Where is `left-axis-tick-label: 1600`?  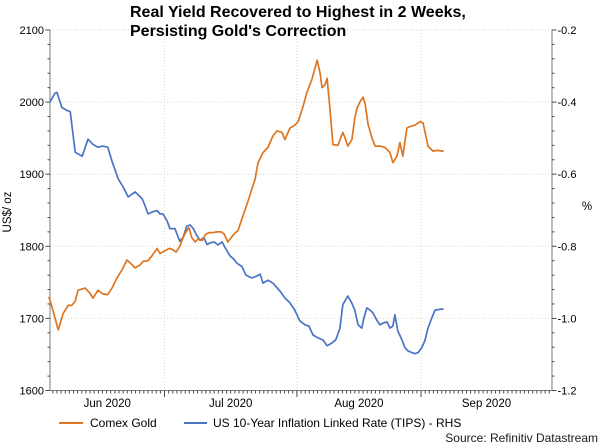
left-axis-tick-label: 1600 is located at coordinates (32, 392).